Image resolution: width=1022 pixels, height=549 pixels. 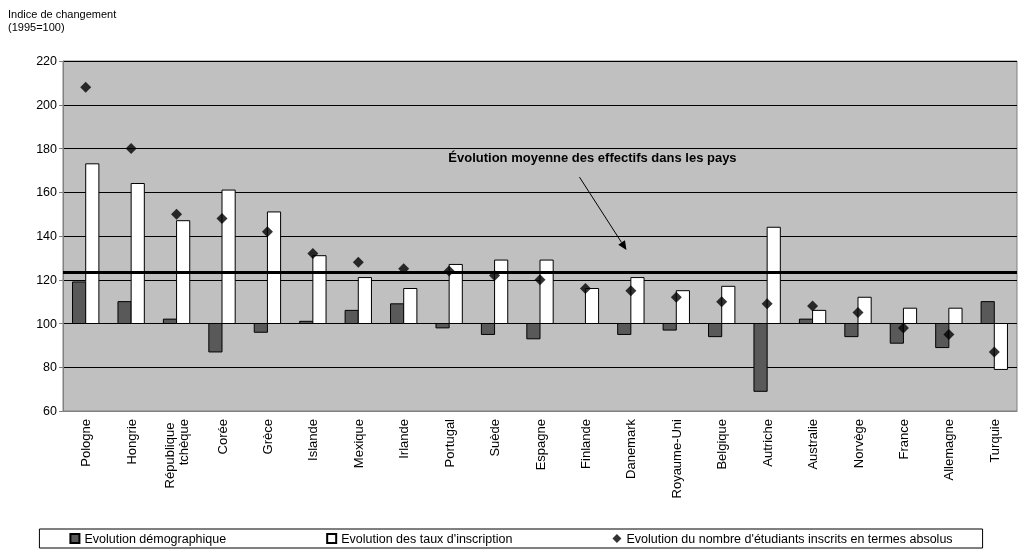 I want to click on x-tick-label: Pologne, so click(x=86, y=443).